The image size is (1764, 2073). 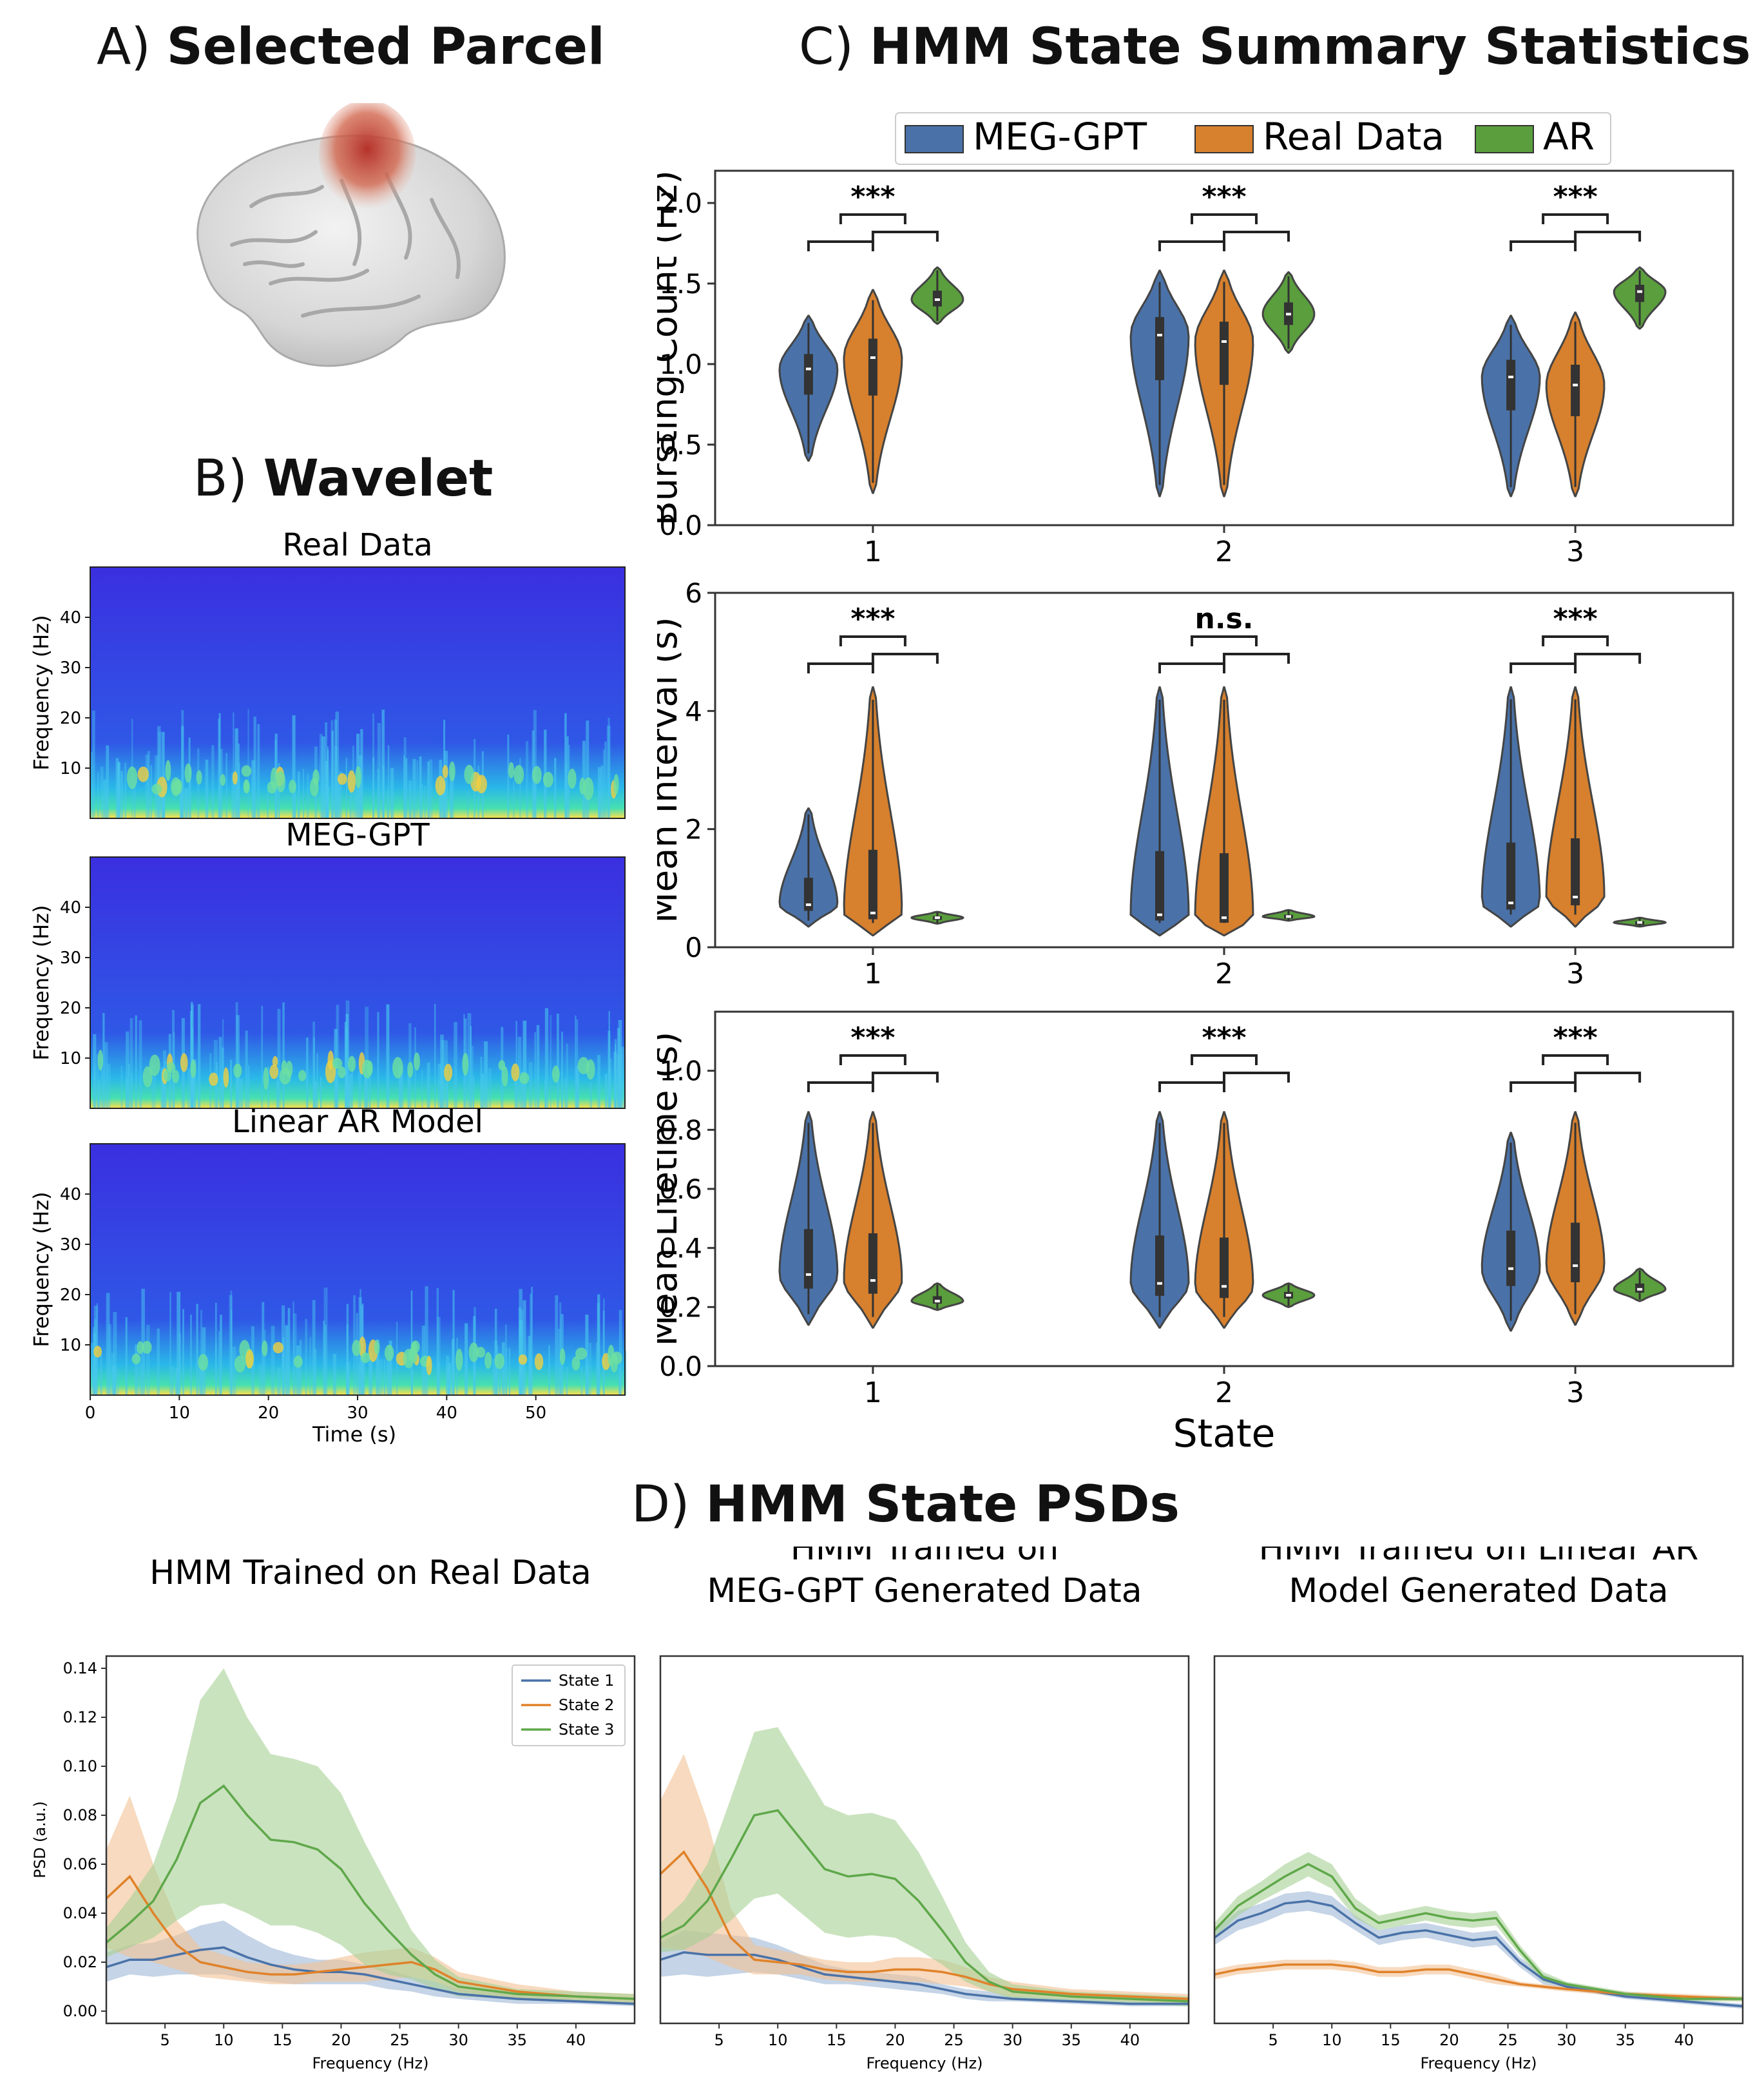 I want to click on panel-a-heading: Selected Parcel, so click(x=385, y=47).